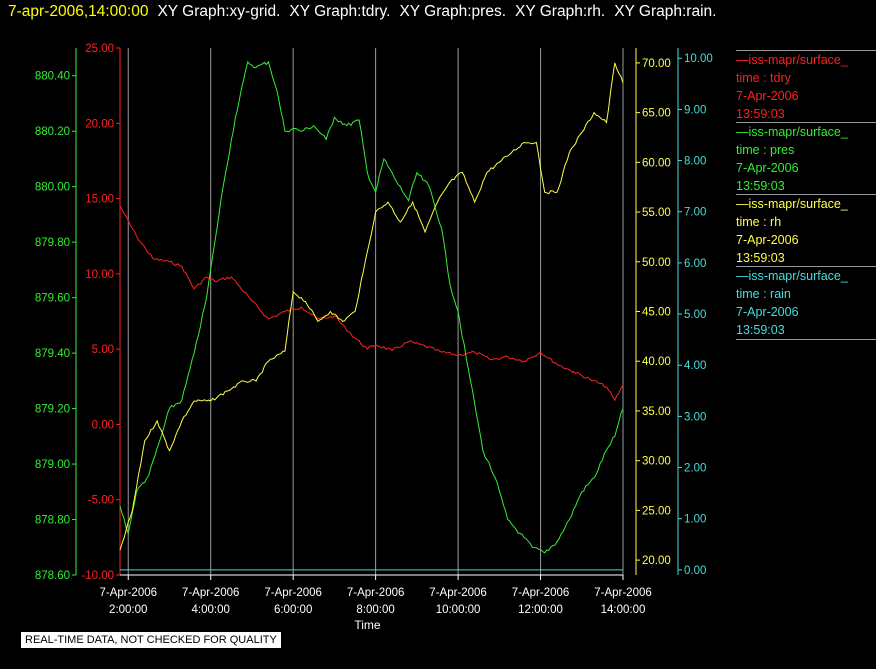 Image resolution: width=876 pixels, height=669 pixels. What do you see at coordinates (656, 511) in the screenshot?
I see `y-tick-label-rh: 25.00` at bounding box center [656, 511].